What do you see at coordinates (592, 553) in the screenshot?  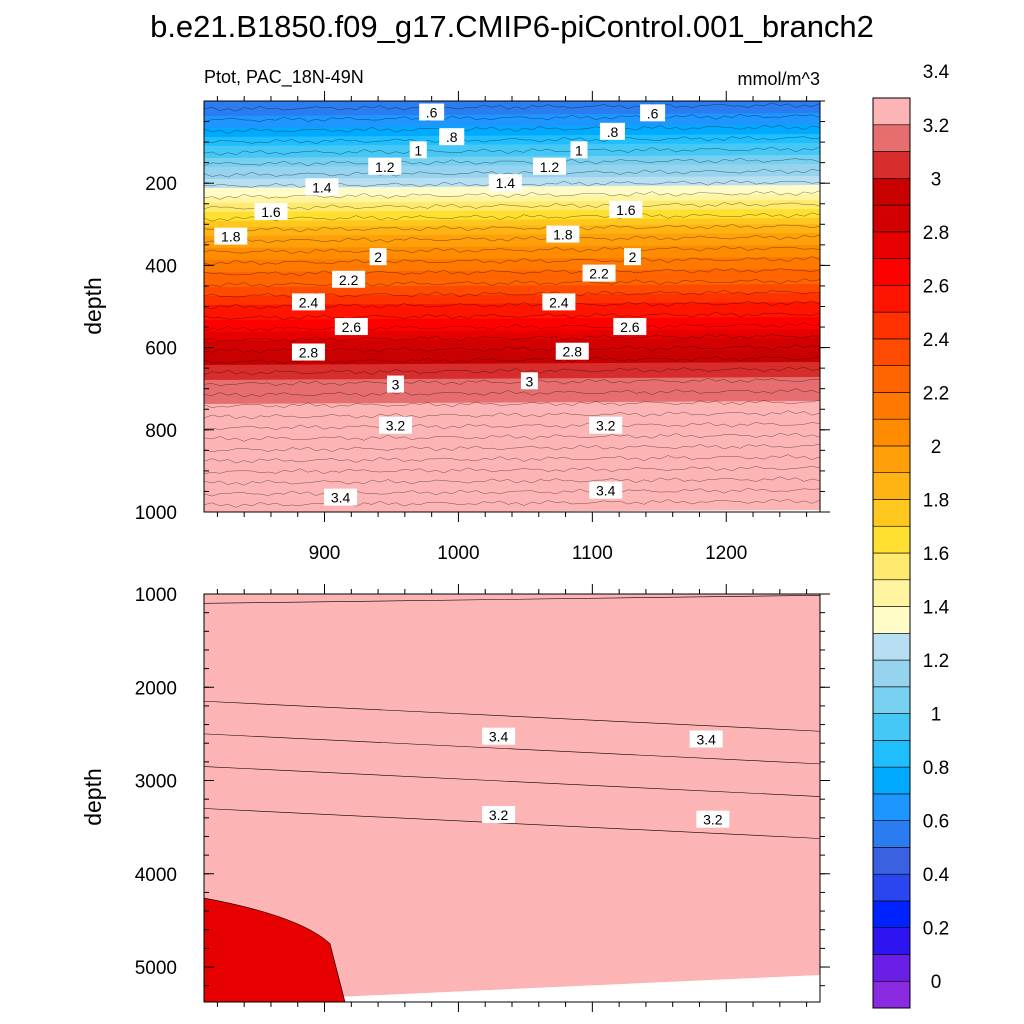 I see `x-tick-label: 1100` at bounding box center [592, 553].